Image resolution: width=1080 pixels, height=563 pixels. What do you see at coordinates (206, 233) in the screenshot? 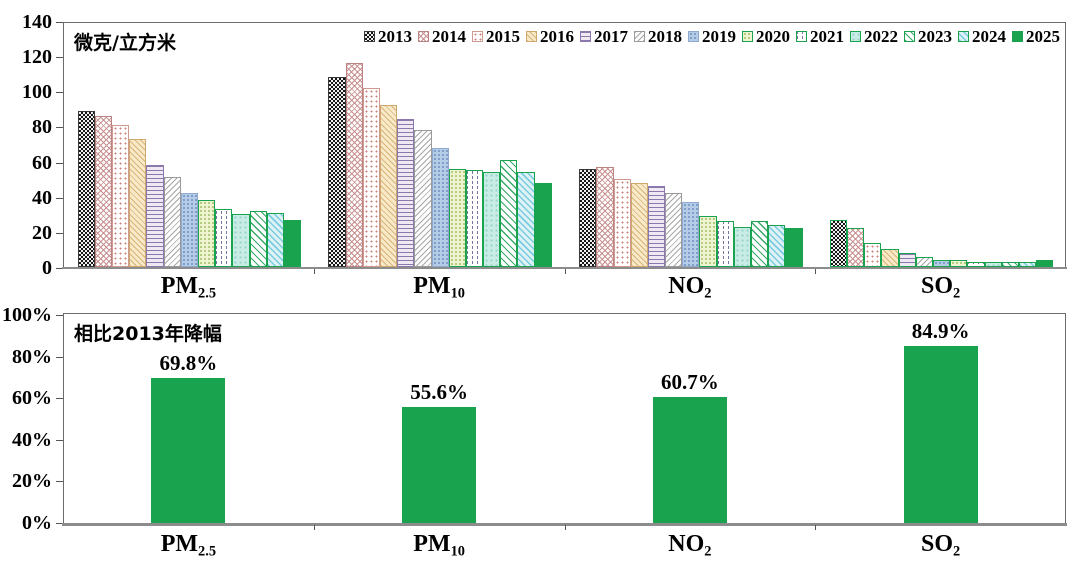
I see `bar-pm25-2020` at bounding box center [206, 233].